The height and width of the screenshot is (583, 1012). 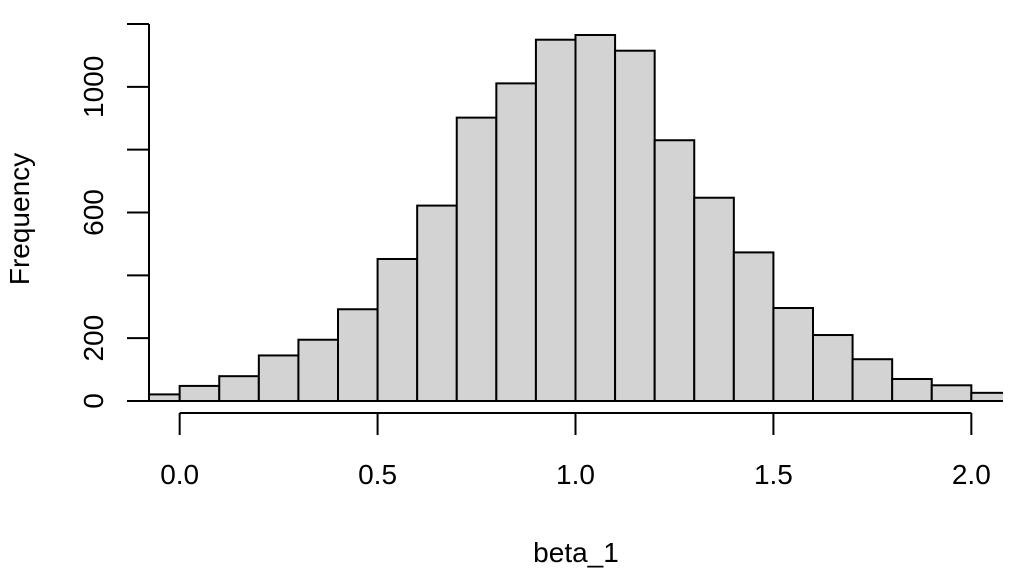 What do you see at coordinates (179, 474) in the screenshot?
I see `x-tick-label: 0.0` at bounding box center [179, 474].